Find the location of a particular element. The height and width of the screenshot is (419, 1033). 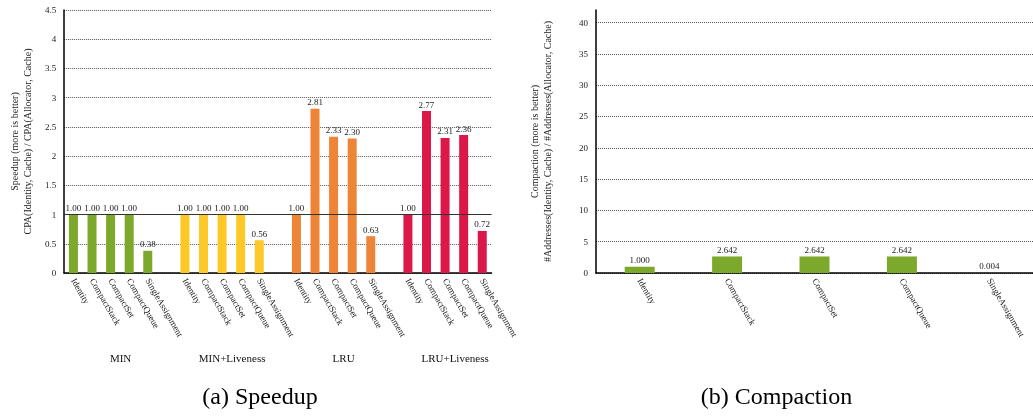

y-tick-label: 30 is located at coordinates (584, 85).